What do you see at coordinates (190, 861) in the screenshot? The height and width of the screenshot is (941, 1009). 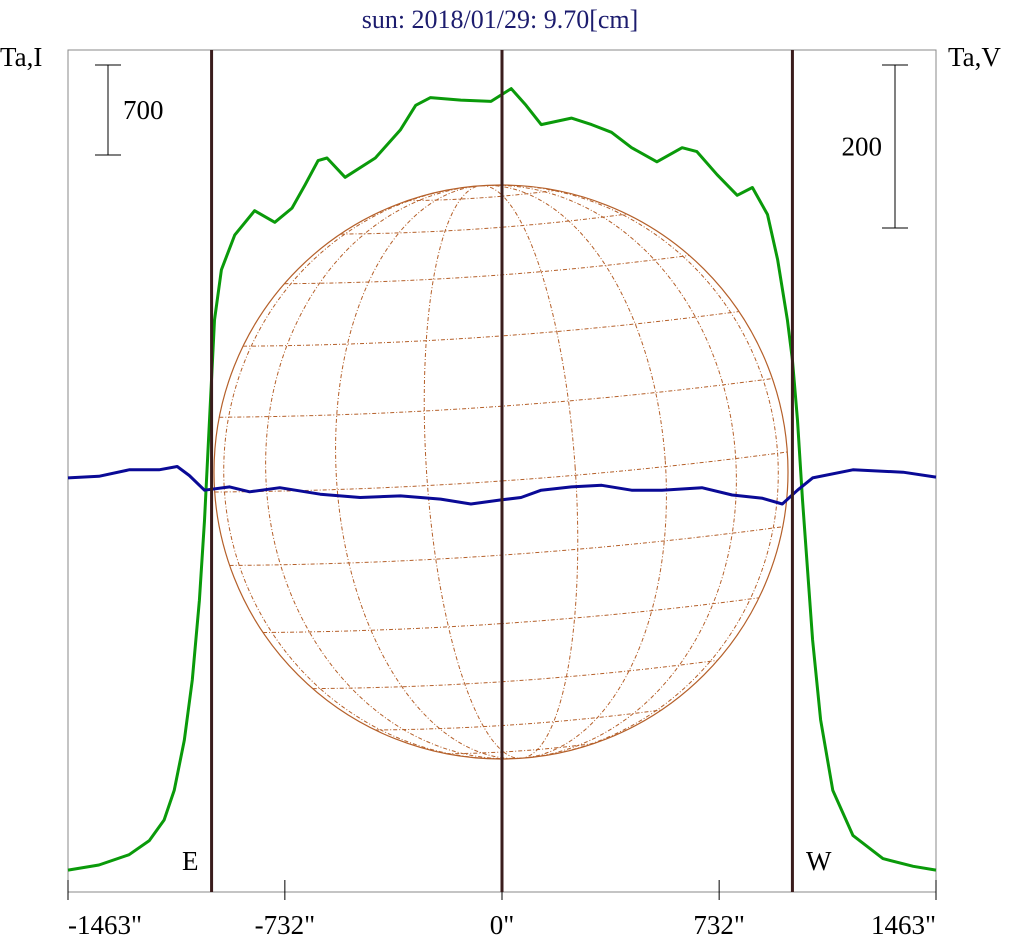 I see `annotation: E` at bounding box center [190, 861].